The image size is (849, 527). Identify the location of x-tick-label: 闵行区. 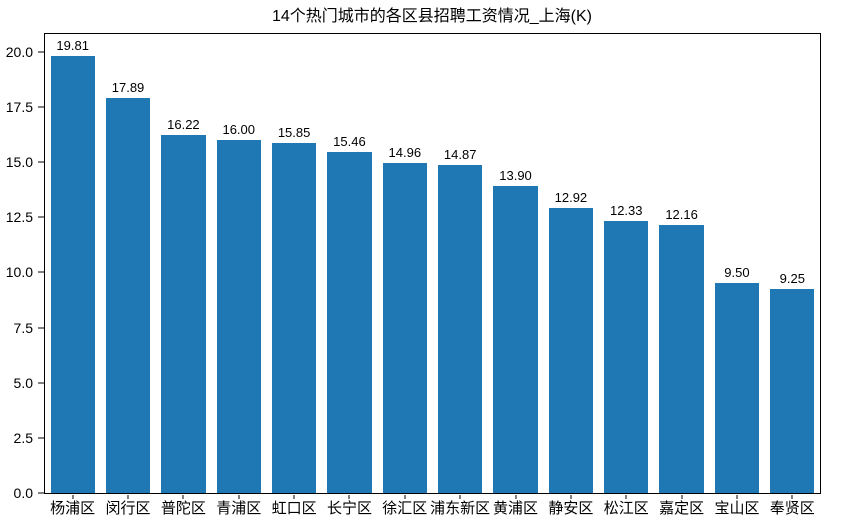
(128, 508).